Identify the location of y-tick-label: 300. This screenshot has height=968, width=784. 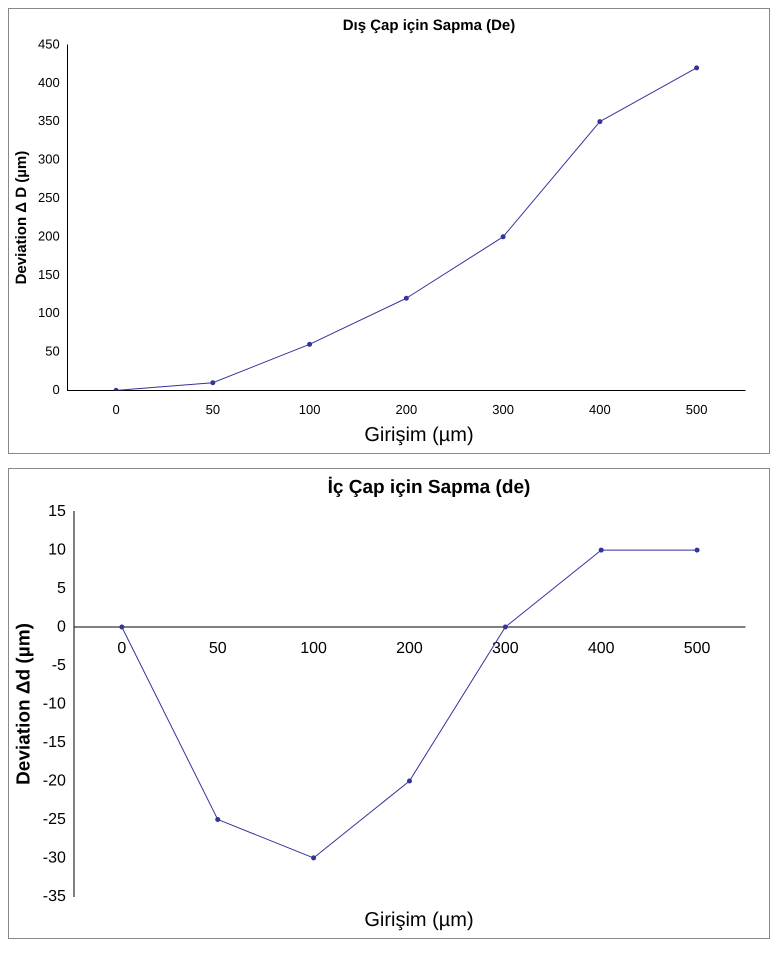
(49, 159).